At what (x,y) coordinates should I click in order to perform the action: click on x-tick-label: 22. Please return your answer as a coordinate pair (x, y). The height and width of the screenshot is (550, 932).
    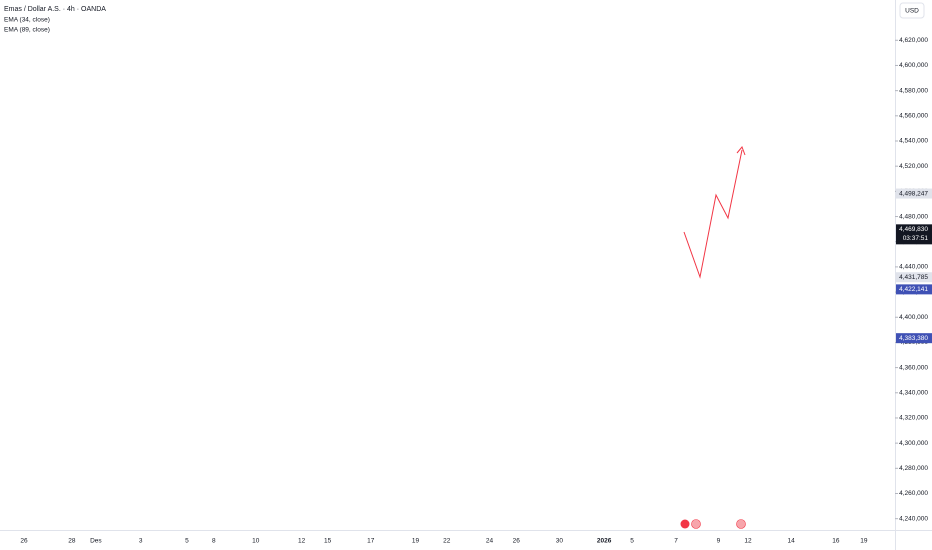
    Looking at the image, I should click on (447, 541).